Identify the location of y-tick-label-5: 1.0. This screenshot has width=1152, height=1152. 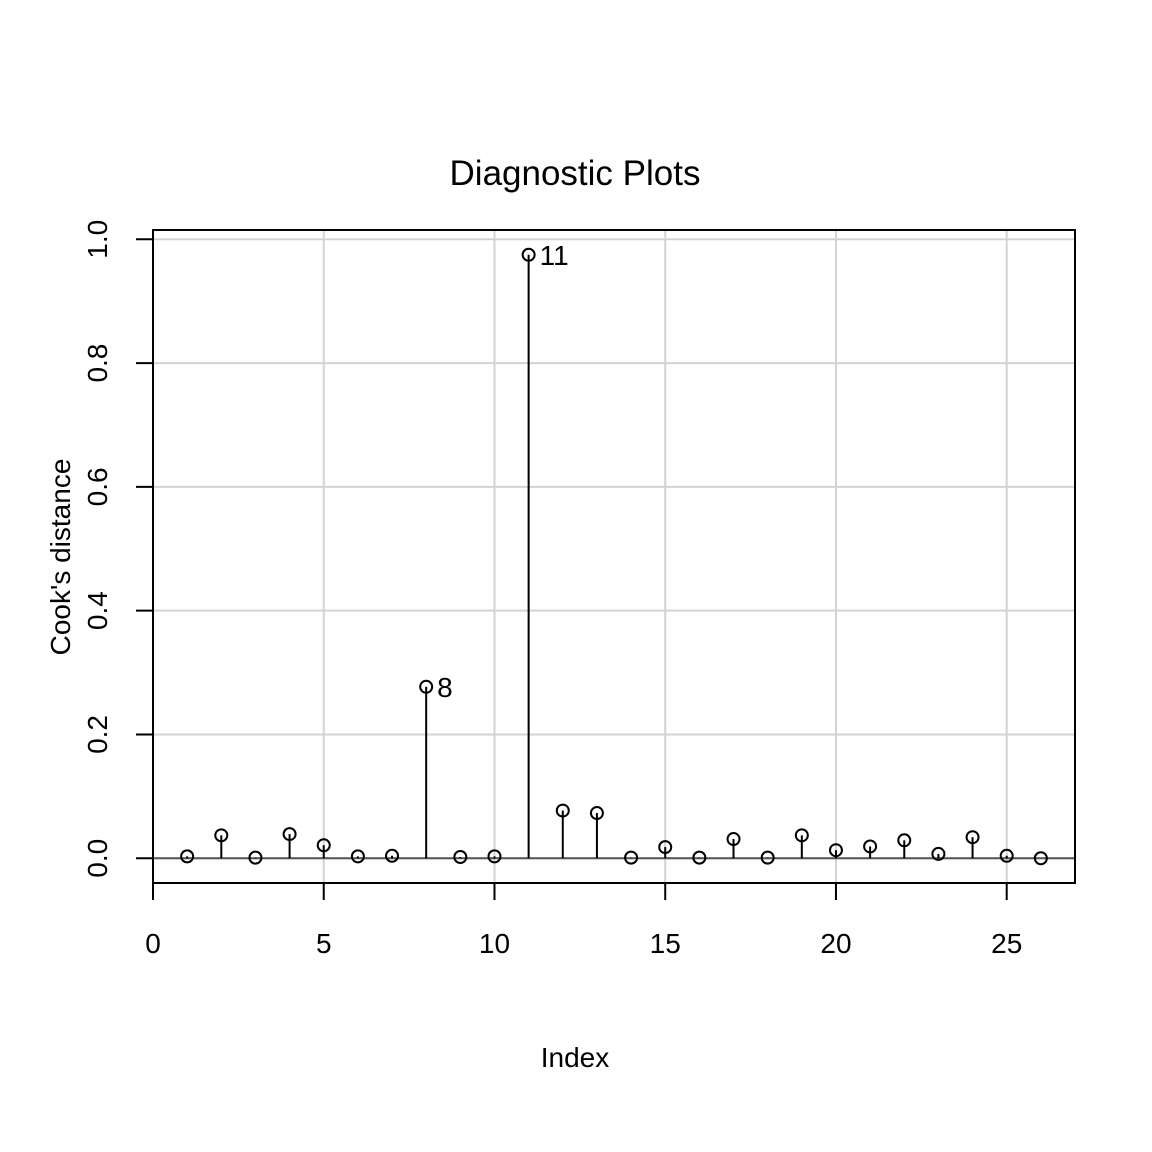
(97, 239).